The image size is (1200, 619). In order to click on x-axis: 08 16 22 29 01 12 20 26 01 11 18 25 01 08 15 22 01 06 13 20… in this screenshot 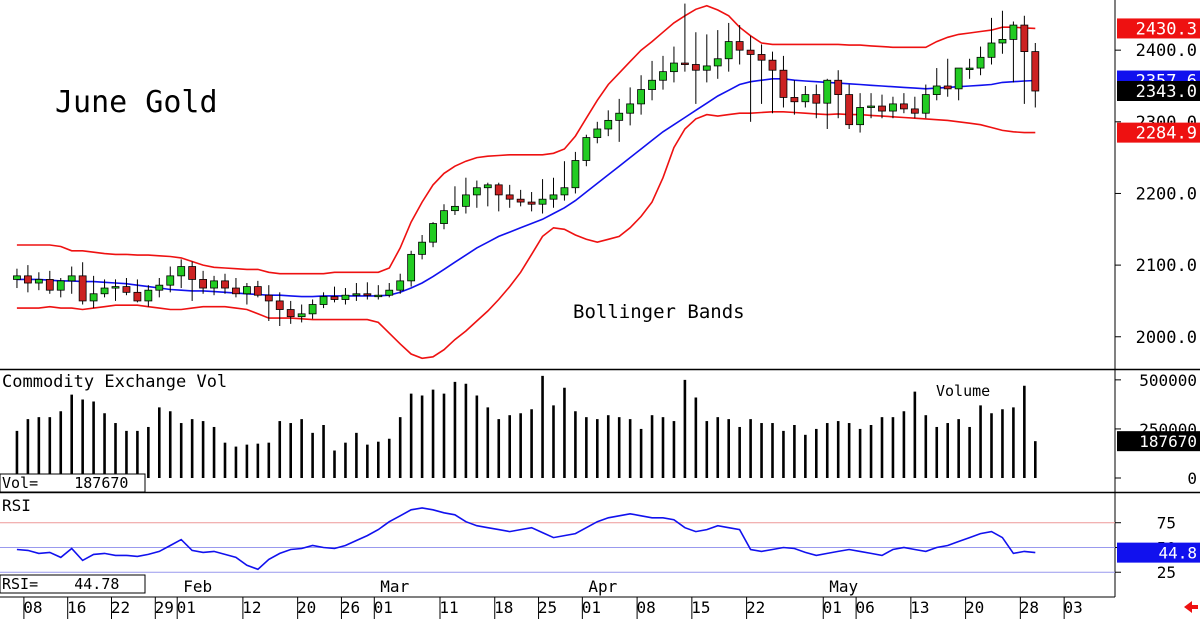, I will do `click(553, 598)`.